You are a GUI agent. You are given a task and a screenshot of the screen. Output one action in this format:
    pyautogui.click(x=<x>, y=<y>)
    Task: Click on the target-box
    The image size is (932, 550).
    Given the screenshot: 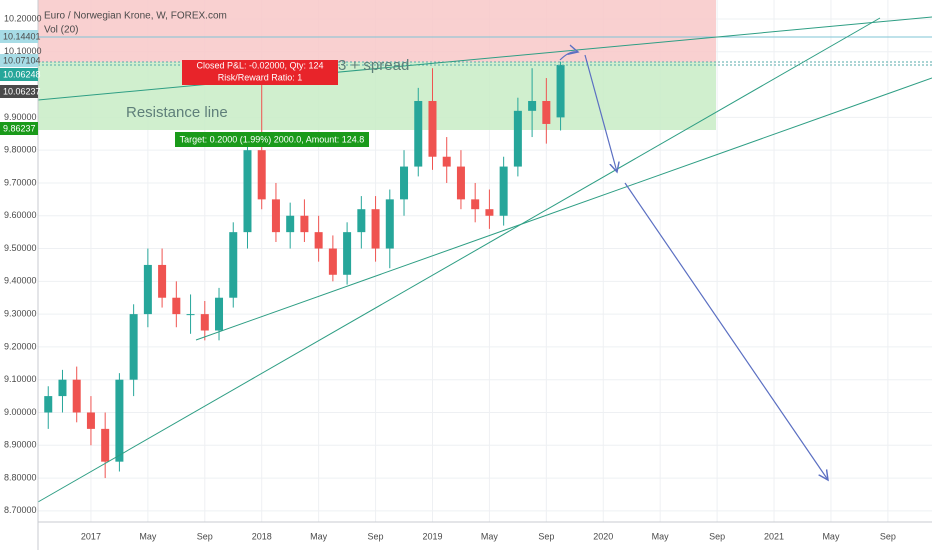 What is the action you would take?
    pyautogui.click(x=272, y=139)
    